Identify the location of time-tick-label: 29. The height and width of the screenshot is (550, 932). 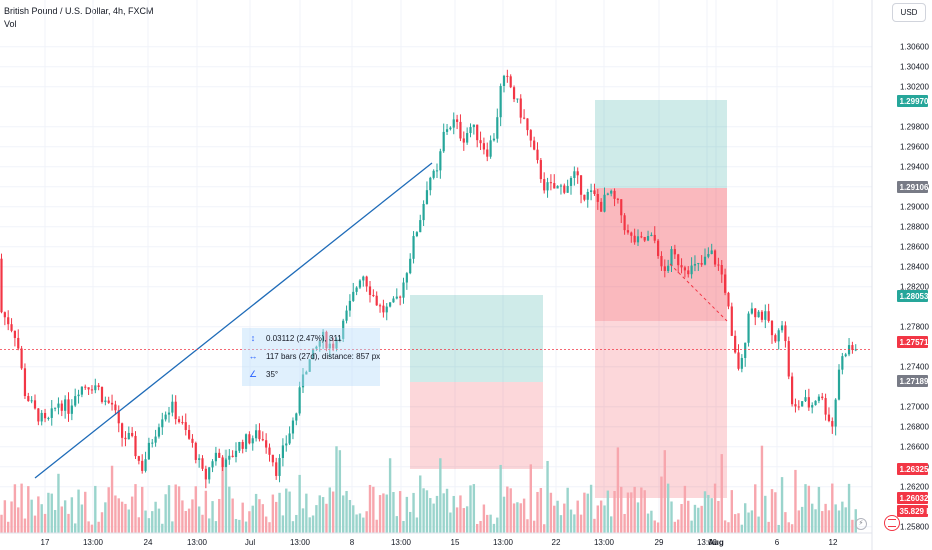
(659, 542).